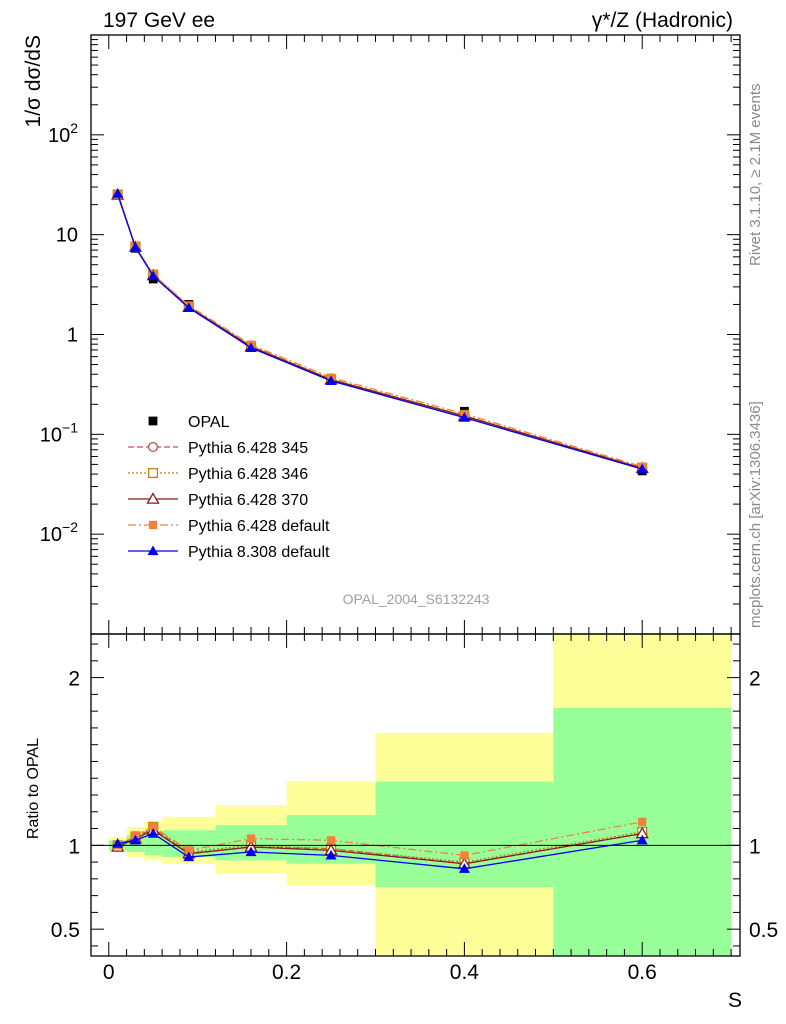 The height and width of the screenshot is (1024, 786). I want to click on x-tick-label: 0.6, so click(642, 972).